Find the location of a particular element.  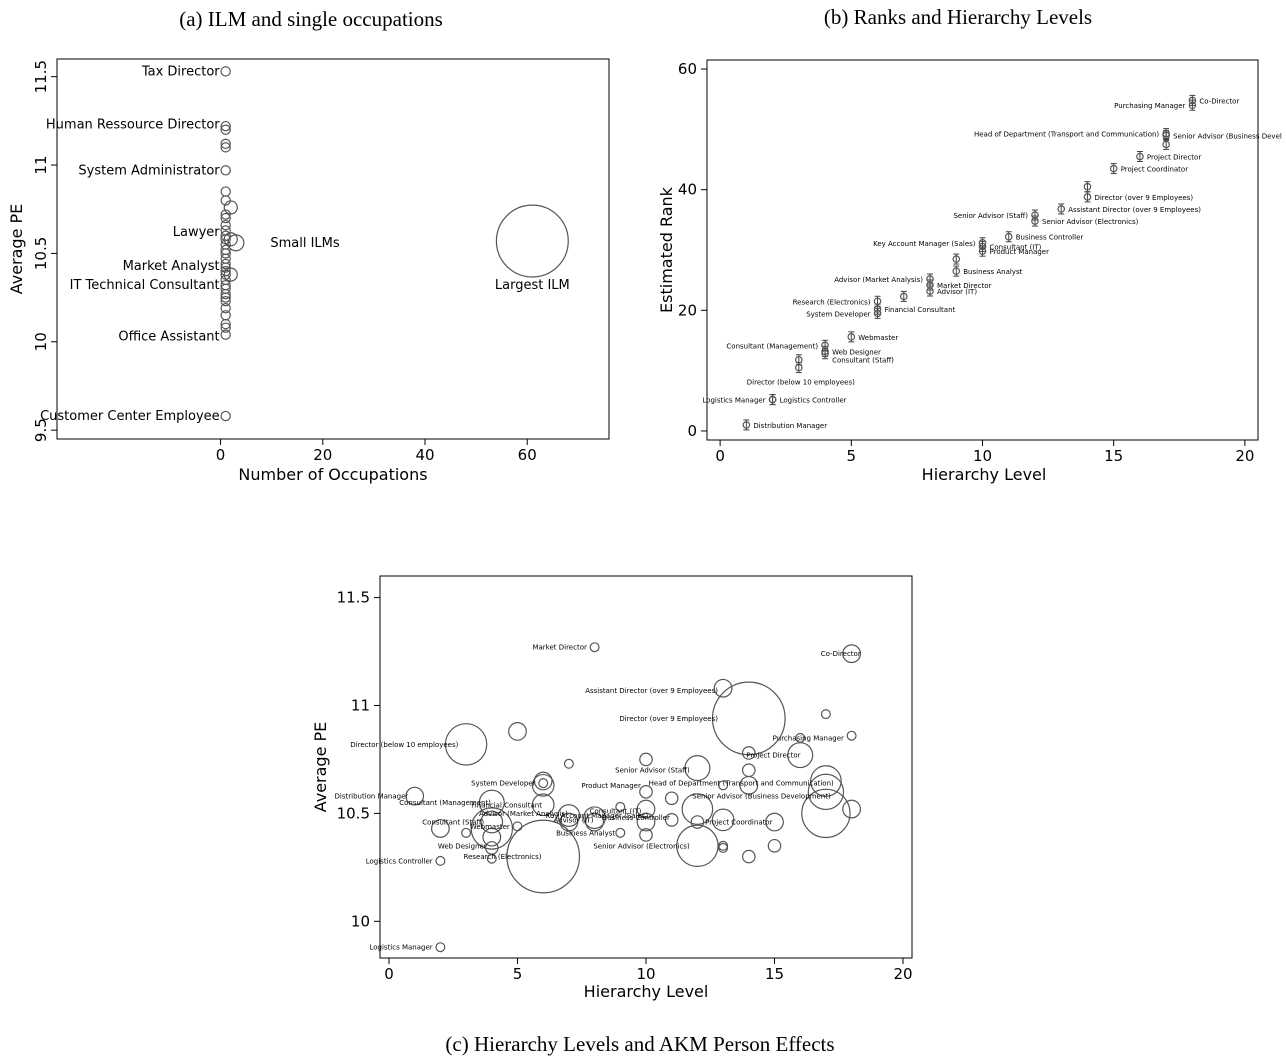

rank-label-b: Consultant (Staff) is located at coordinates (863, 361).